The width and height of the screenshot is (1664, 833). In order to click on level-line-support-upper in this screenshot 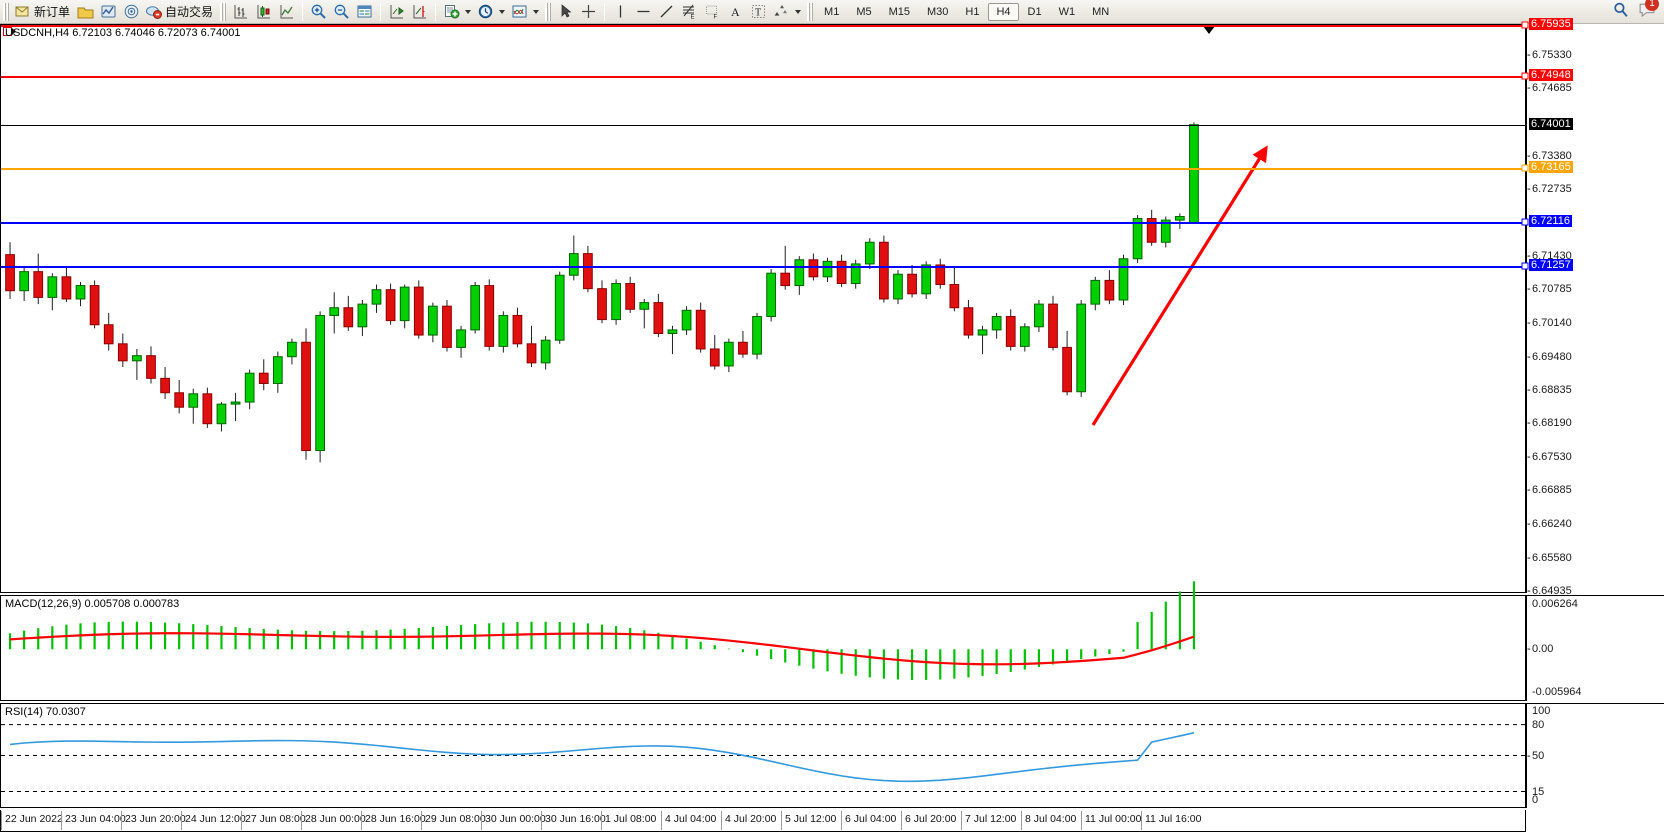, I will do `click(764, 222)`.